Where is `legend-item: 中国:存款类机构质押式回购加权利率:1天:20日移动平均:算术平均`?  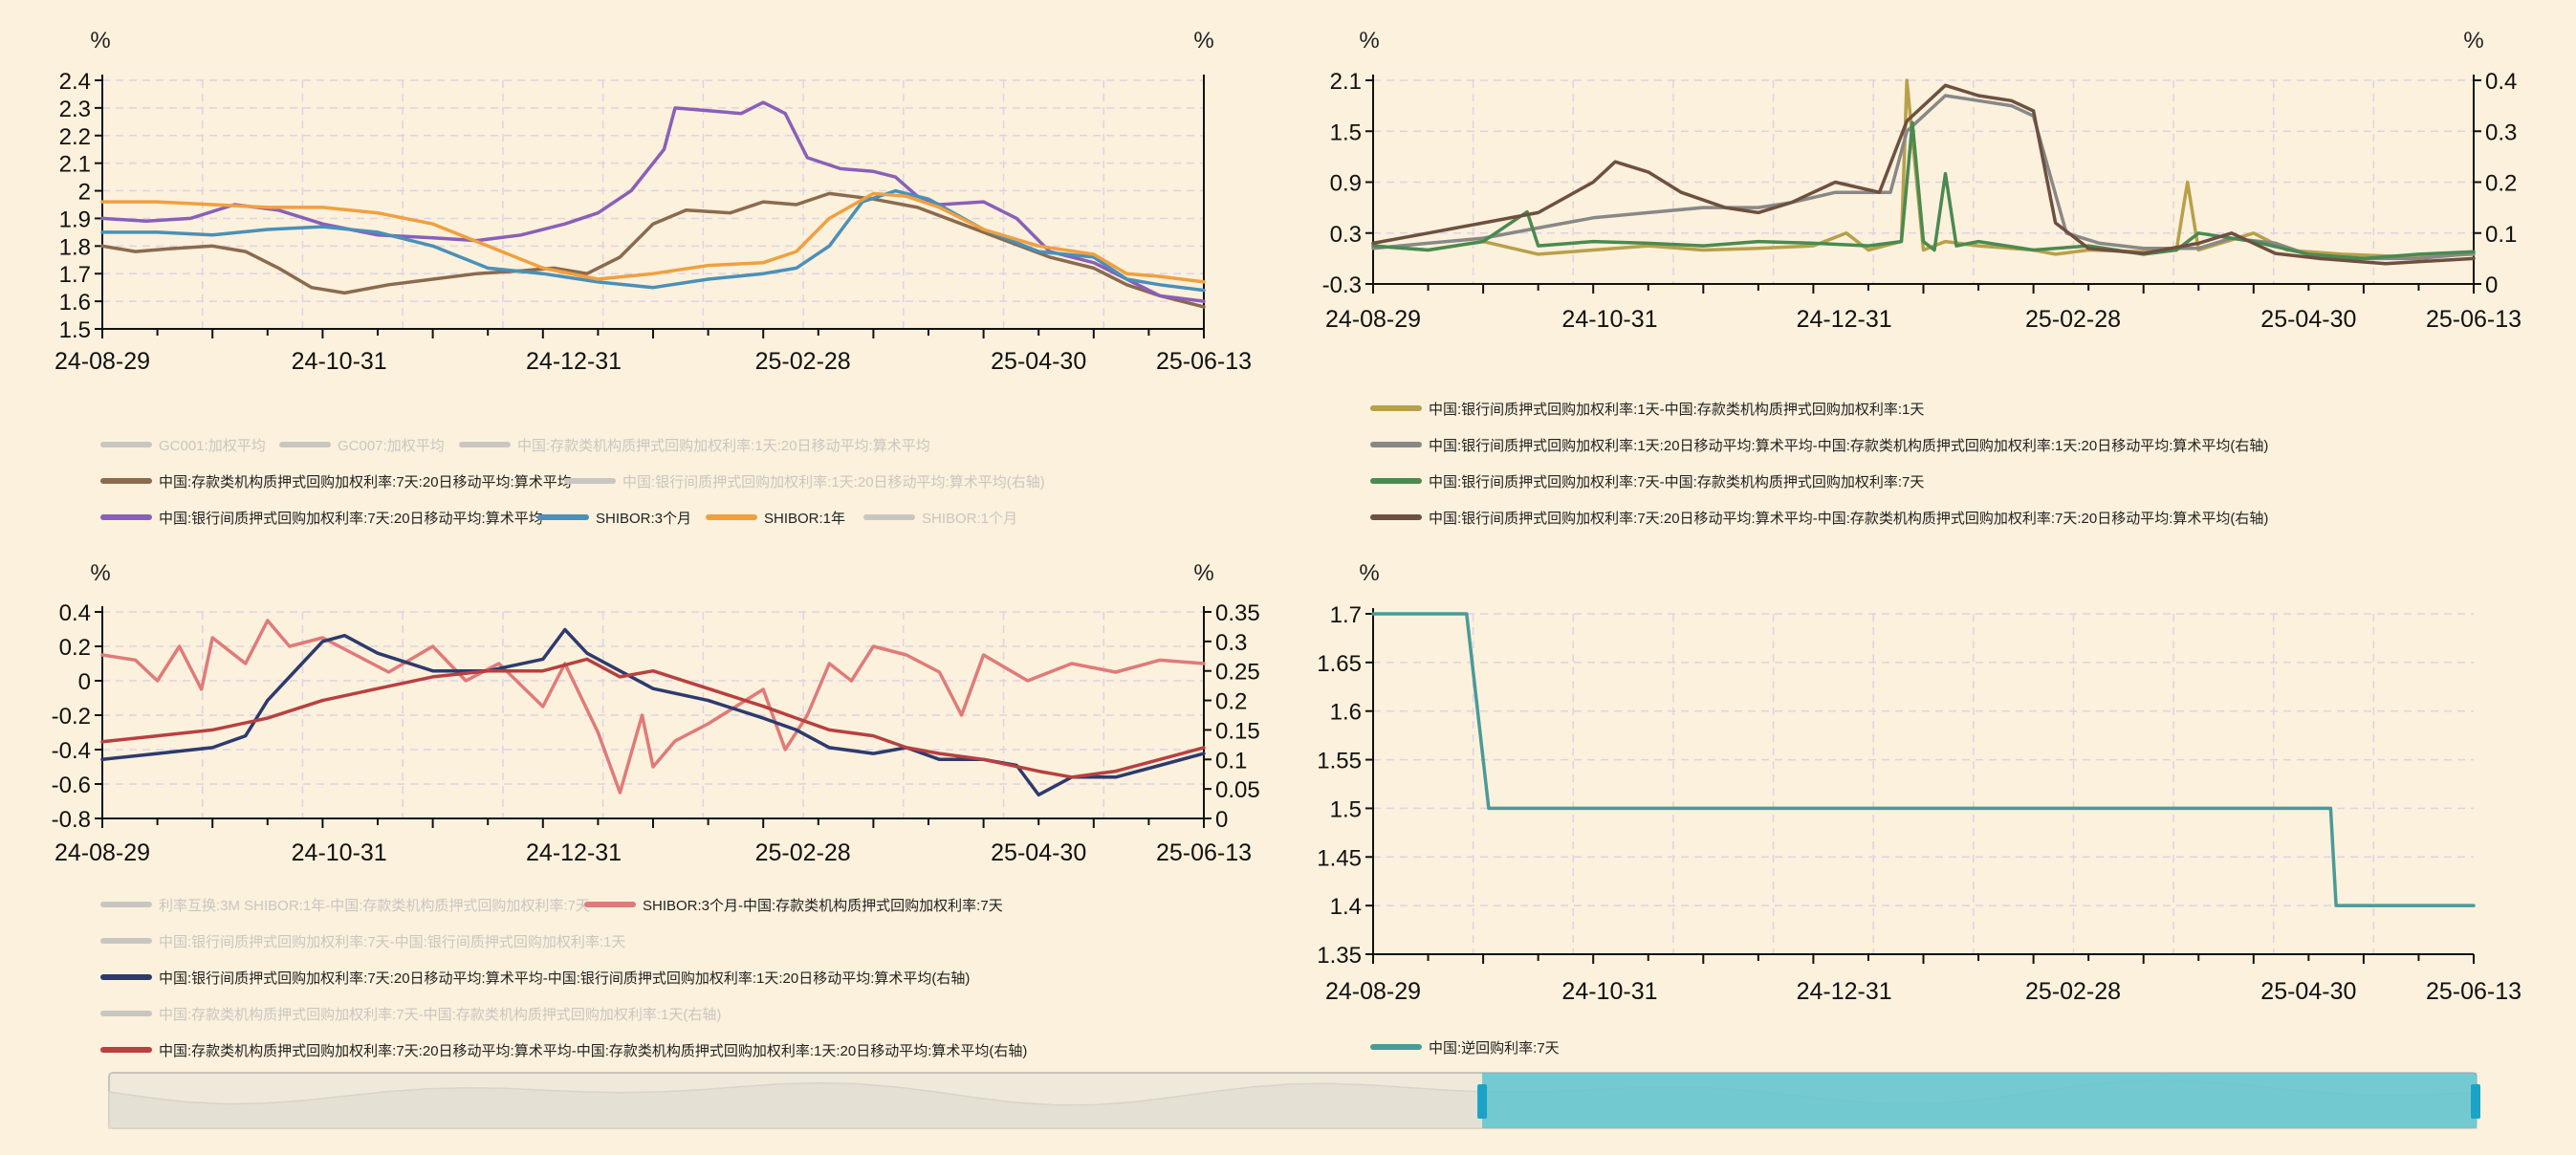
legend-item: 中国:存款类机构质押式回购加权利率:1天:20日移动平均:算术平均 is located at coordinates (694, 445).